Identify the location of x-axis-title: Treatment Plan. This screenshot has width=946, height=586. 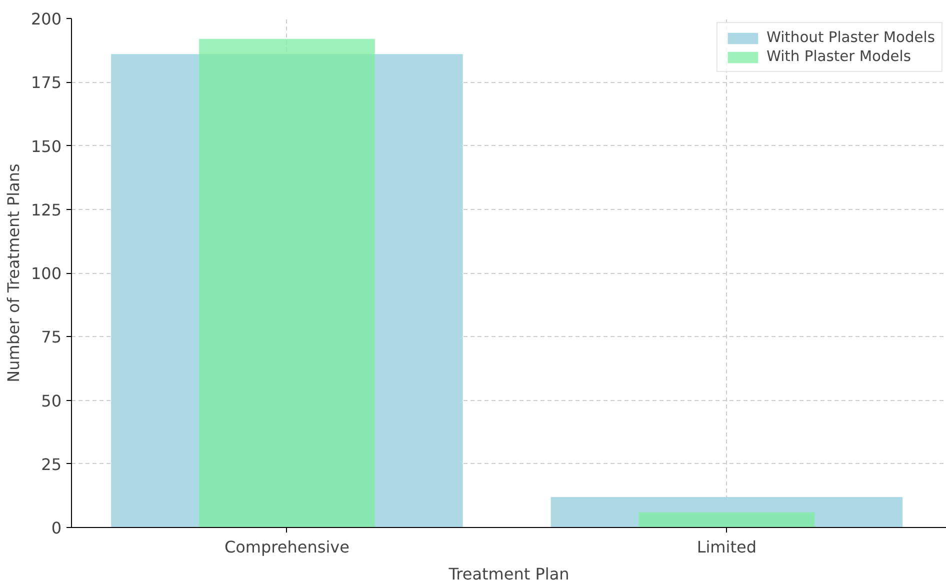
(509, 574).